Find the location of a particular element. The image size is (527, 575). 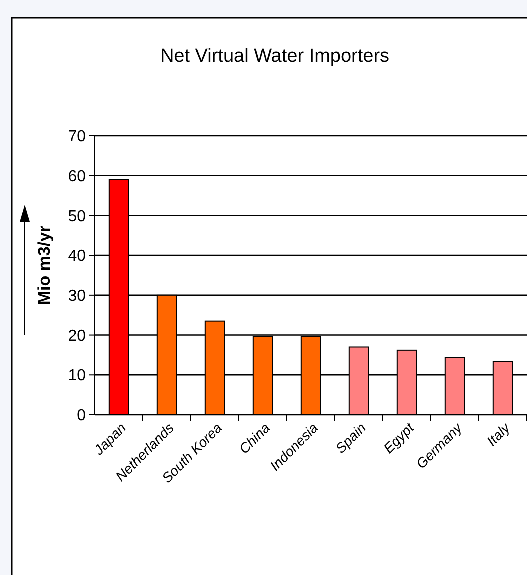

y-tick-label: 70 is located at coordinates (77, 137).